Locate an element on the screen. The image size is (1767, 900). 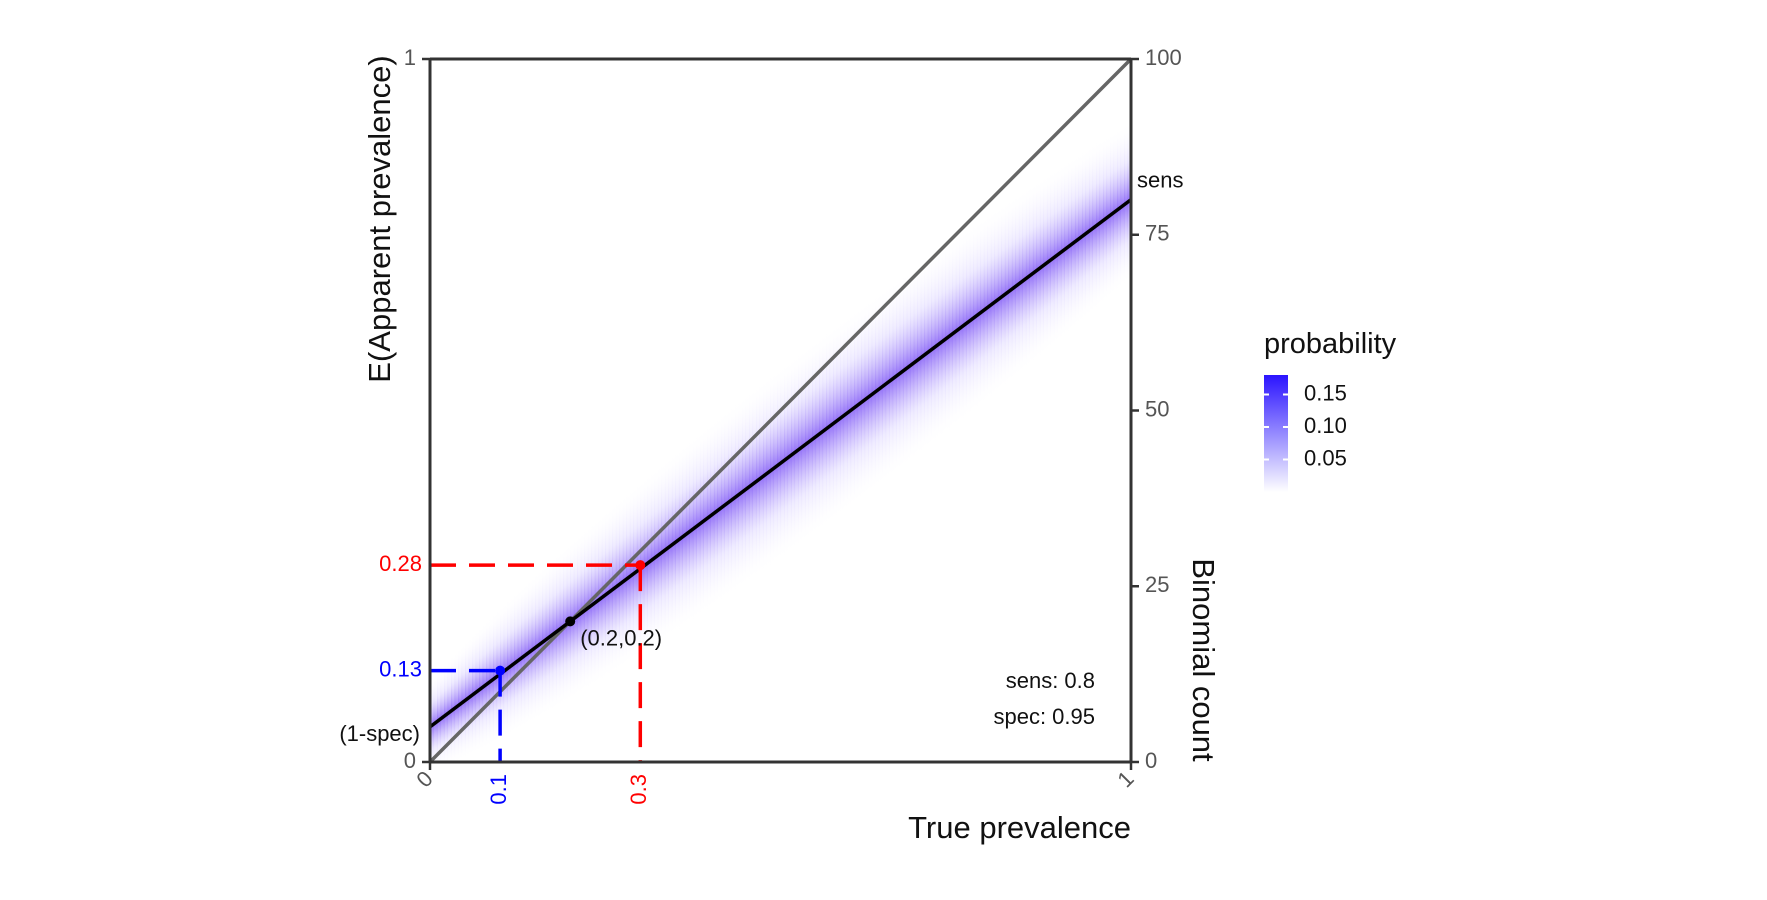
legend-label-2: 0.05 is located at coordinates (1325, 457).